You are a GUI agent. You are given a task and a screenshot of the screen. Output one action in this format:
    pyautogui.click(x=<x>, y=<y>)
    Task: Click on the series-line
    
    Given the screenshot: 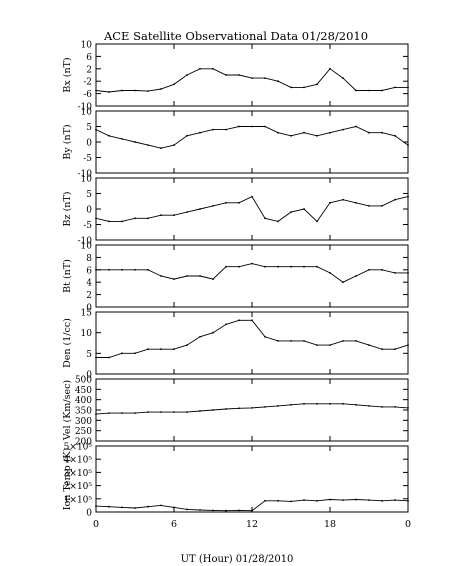 What is the action you would take?
    pyautogui.click(x=251, y=80)
    